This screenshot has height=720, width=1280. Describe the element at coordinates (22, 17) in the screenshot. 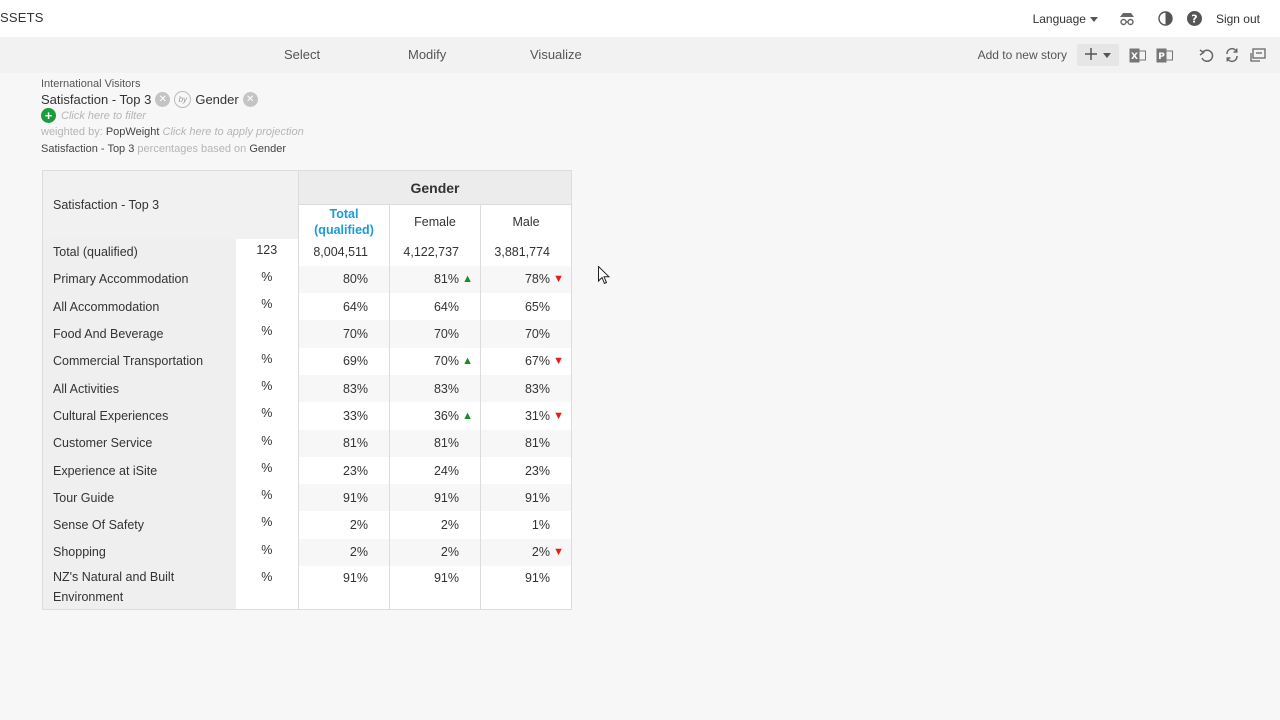

I see `app-title: SSETS` at that location.